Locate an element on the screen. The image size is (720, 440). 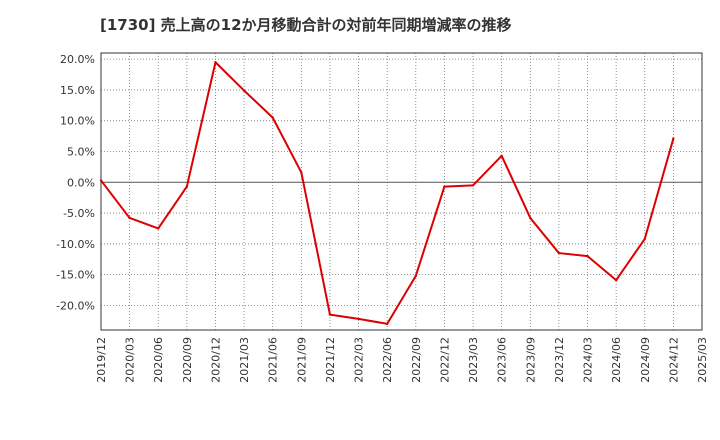
y-tick-label: 20.0% is located at coordinates (77, 59).